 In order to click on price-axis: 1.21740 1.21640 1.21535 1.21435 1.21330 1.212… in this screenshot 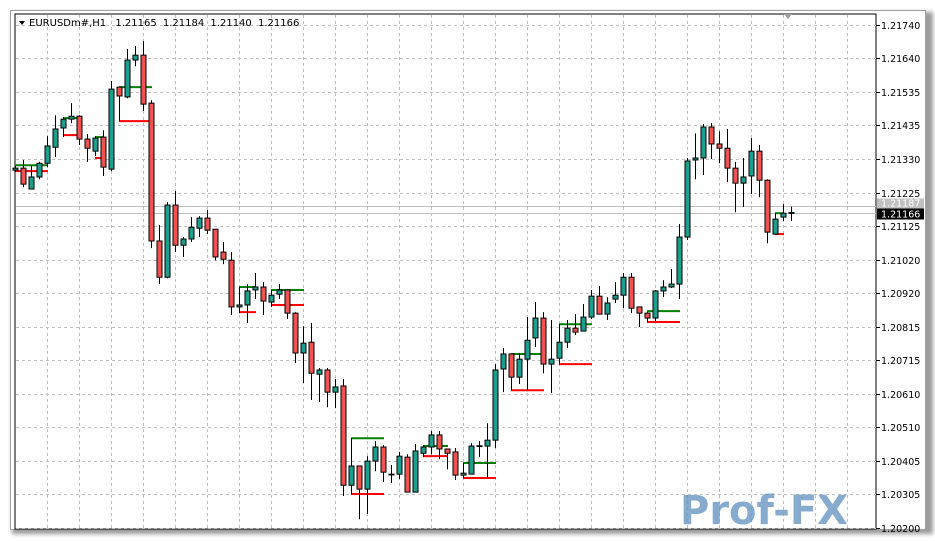, I will do `click(900, 278)`.